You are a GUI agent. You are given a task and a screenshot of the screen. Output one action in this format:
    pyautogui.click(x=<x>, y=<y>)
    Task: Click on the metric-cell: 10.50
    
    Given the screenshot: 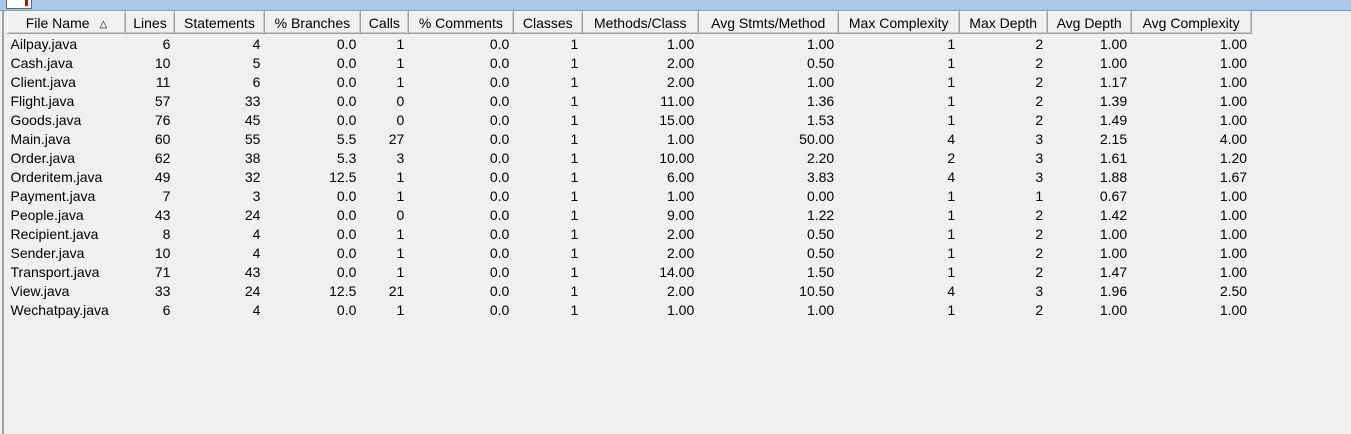 What is the action you would take?
    pyautogui.click(x=817, y=290)
    